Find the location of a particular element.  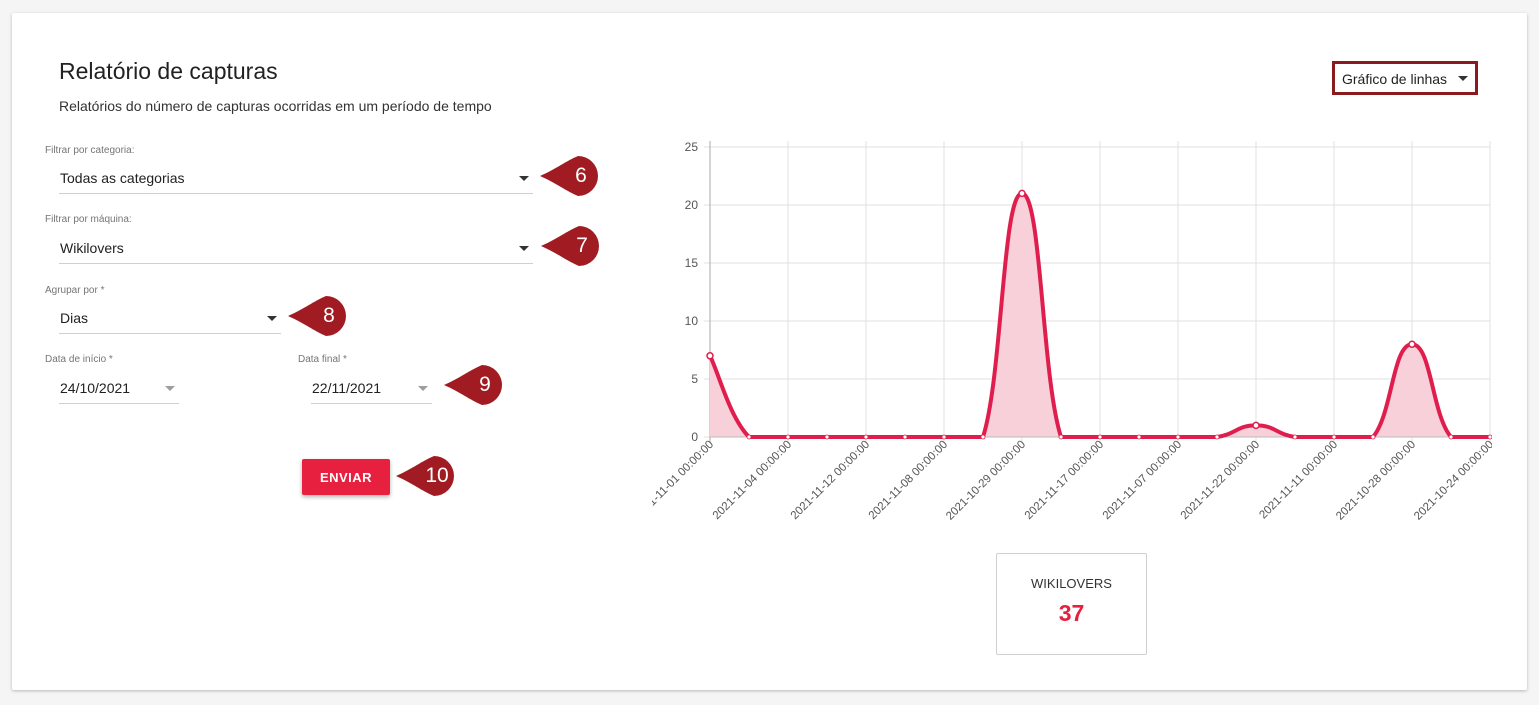

category-select-value: Todas as categorias is located at coordinates (122, 178).